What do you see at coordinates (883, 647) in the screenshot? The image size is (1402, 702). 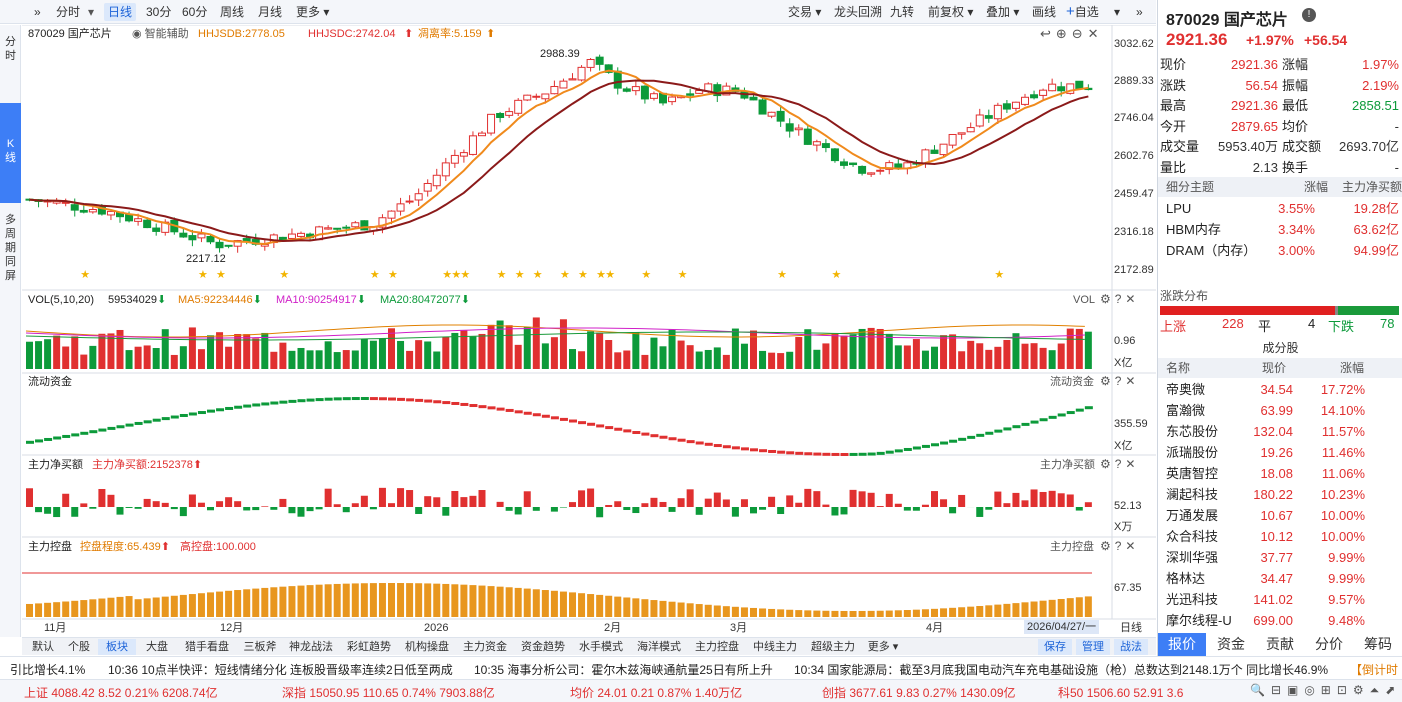 I see `template-tab: 更多 ▾` at bounding box center [883, 647].